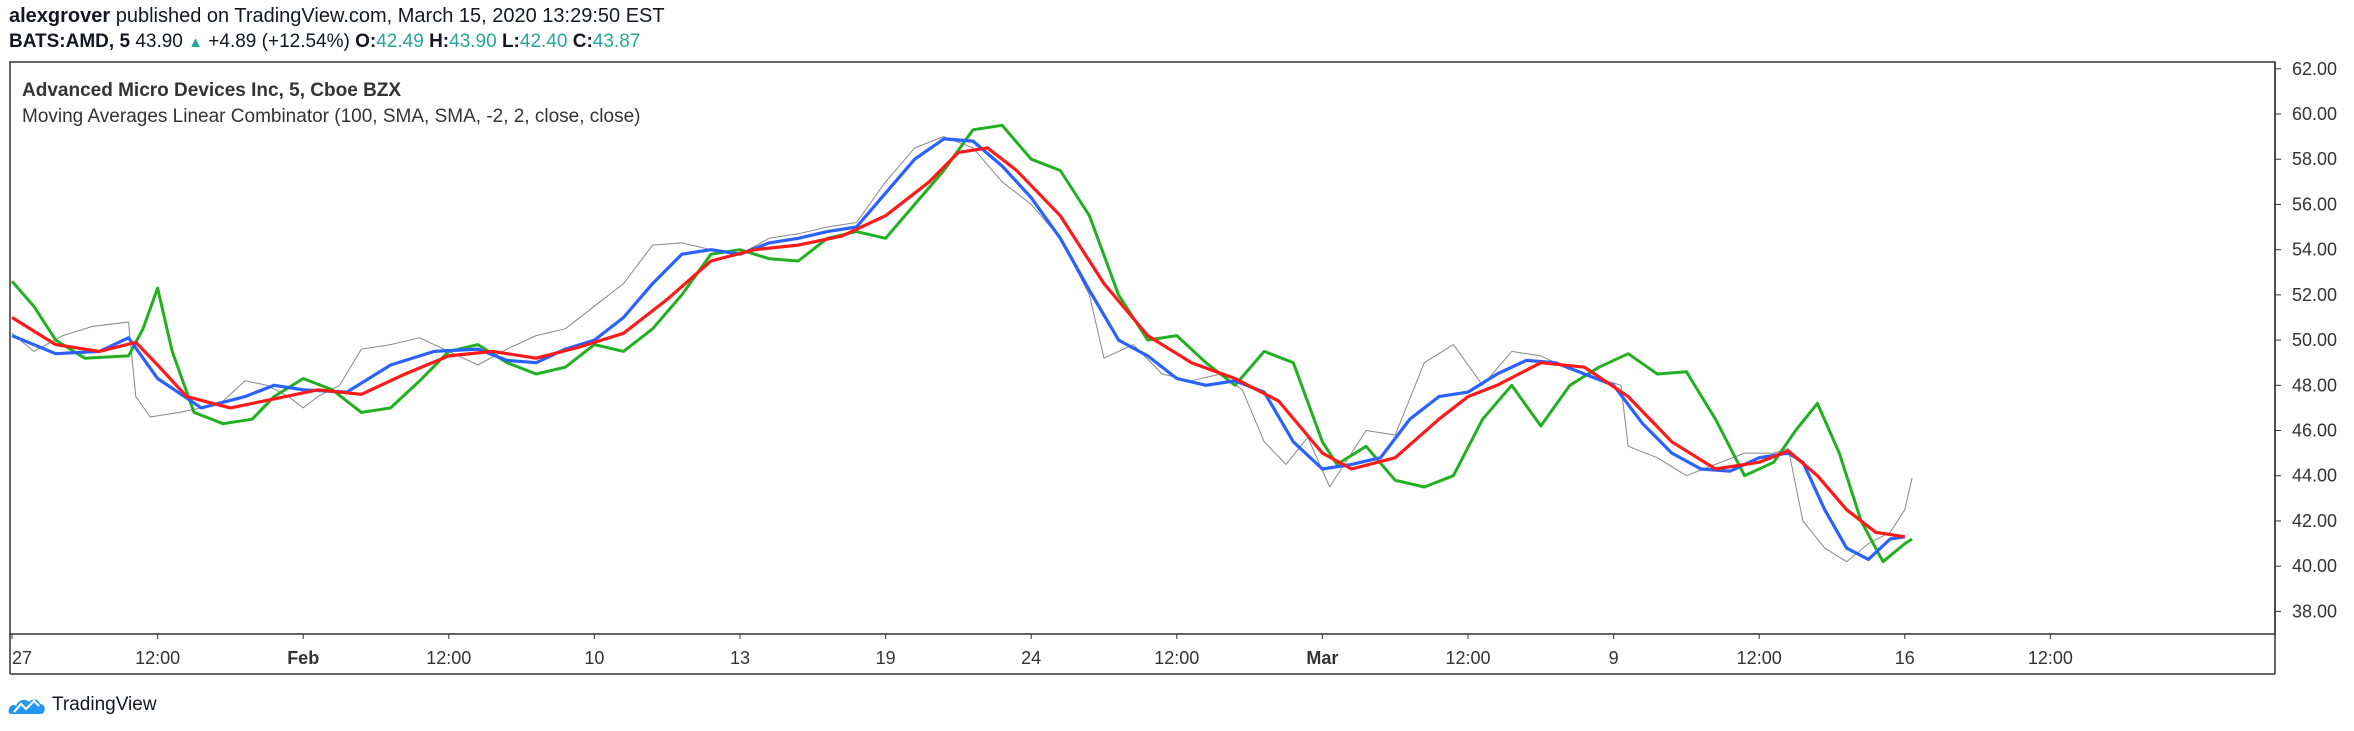 The image size is (2354, 731). I want to click on x-tick-label: 24, so click(1031, 658).